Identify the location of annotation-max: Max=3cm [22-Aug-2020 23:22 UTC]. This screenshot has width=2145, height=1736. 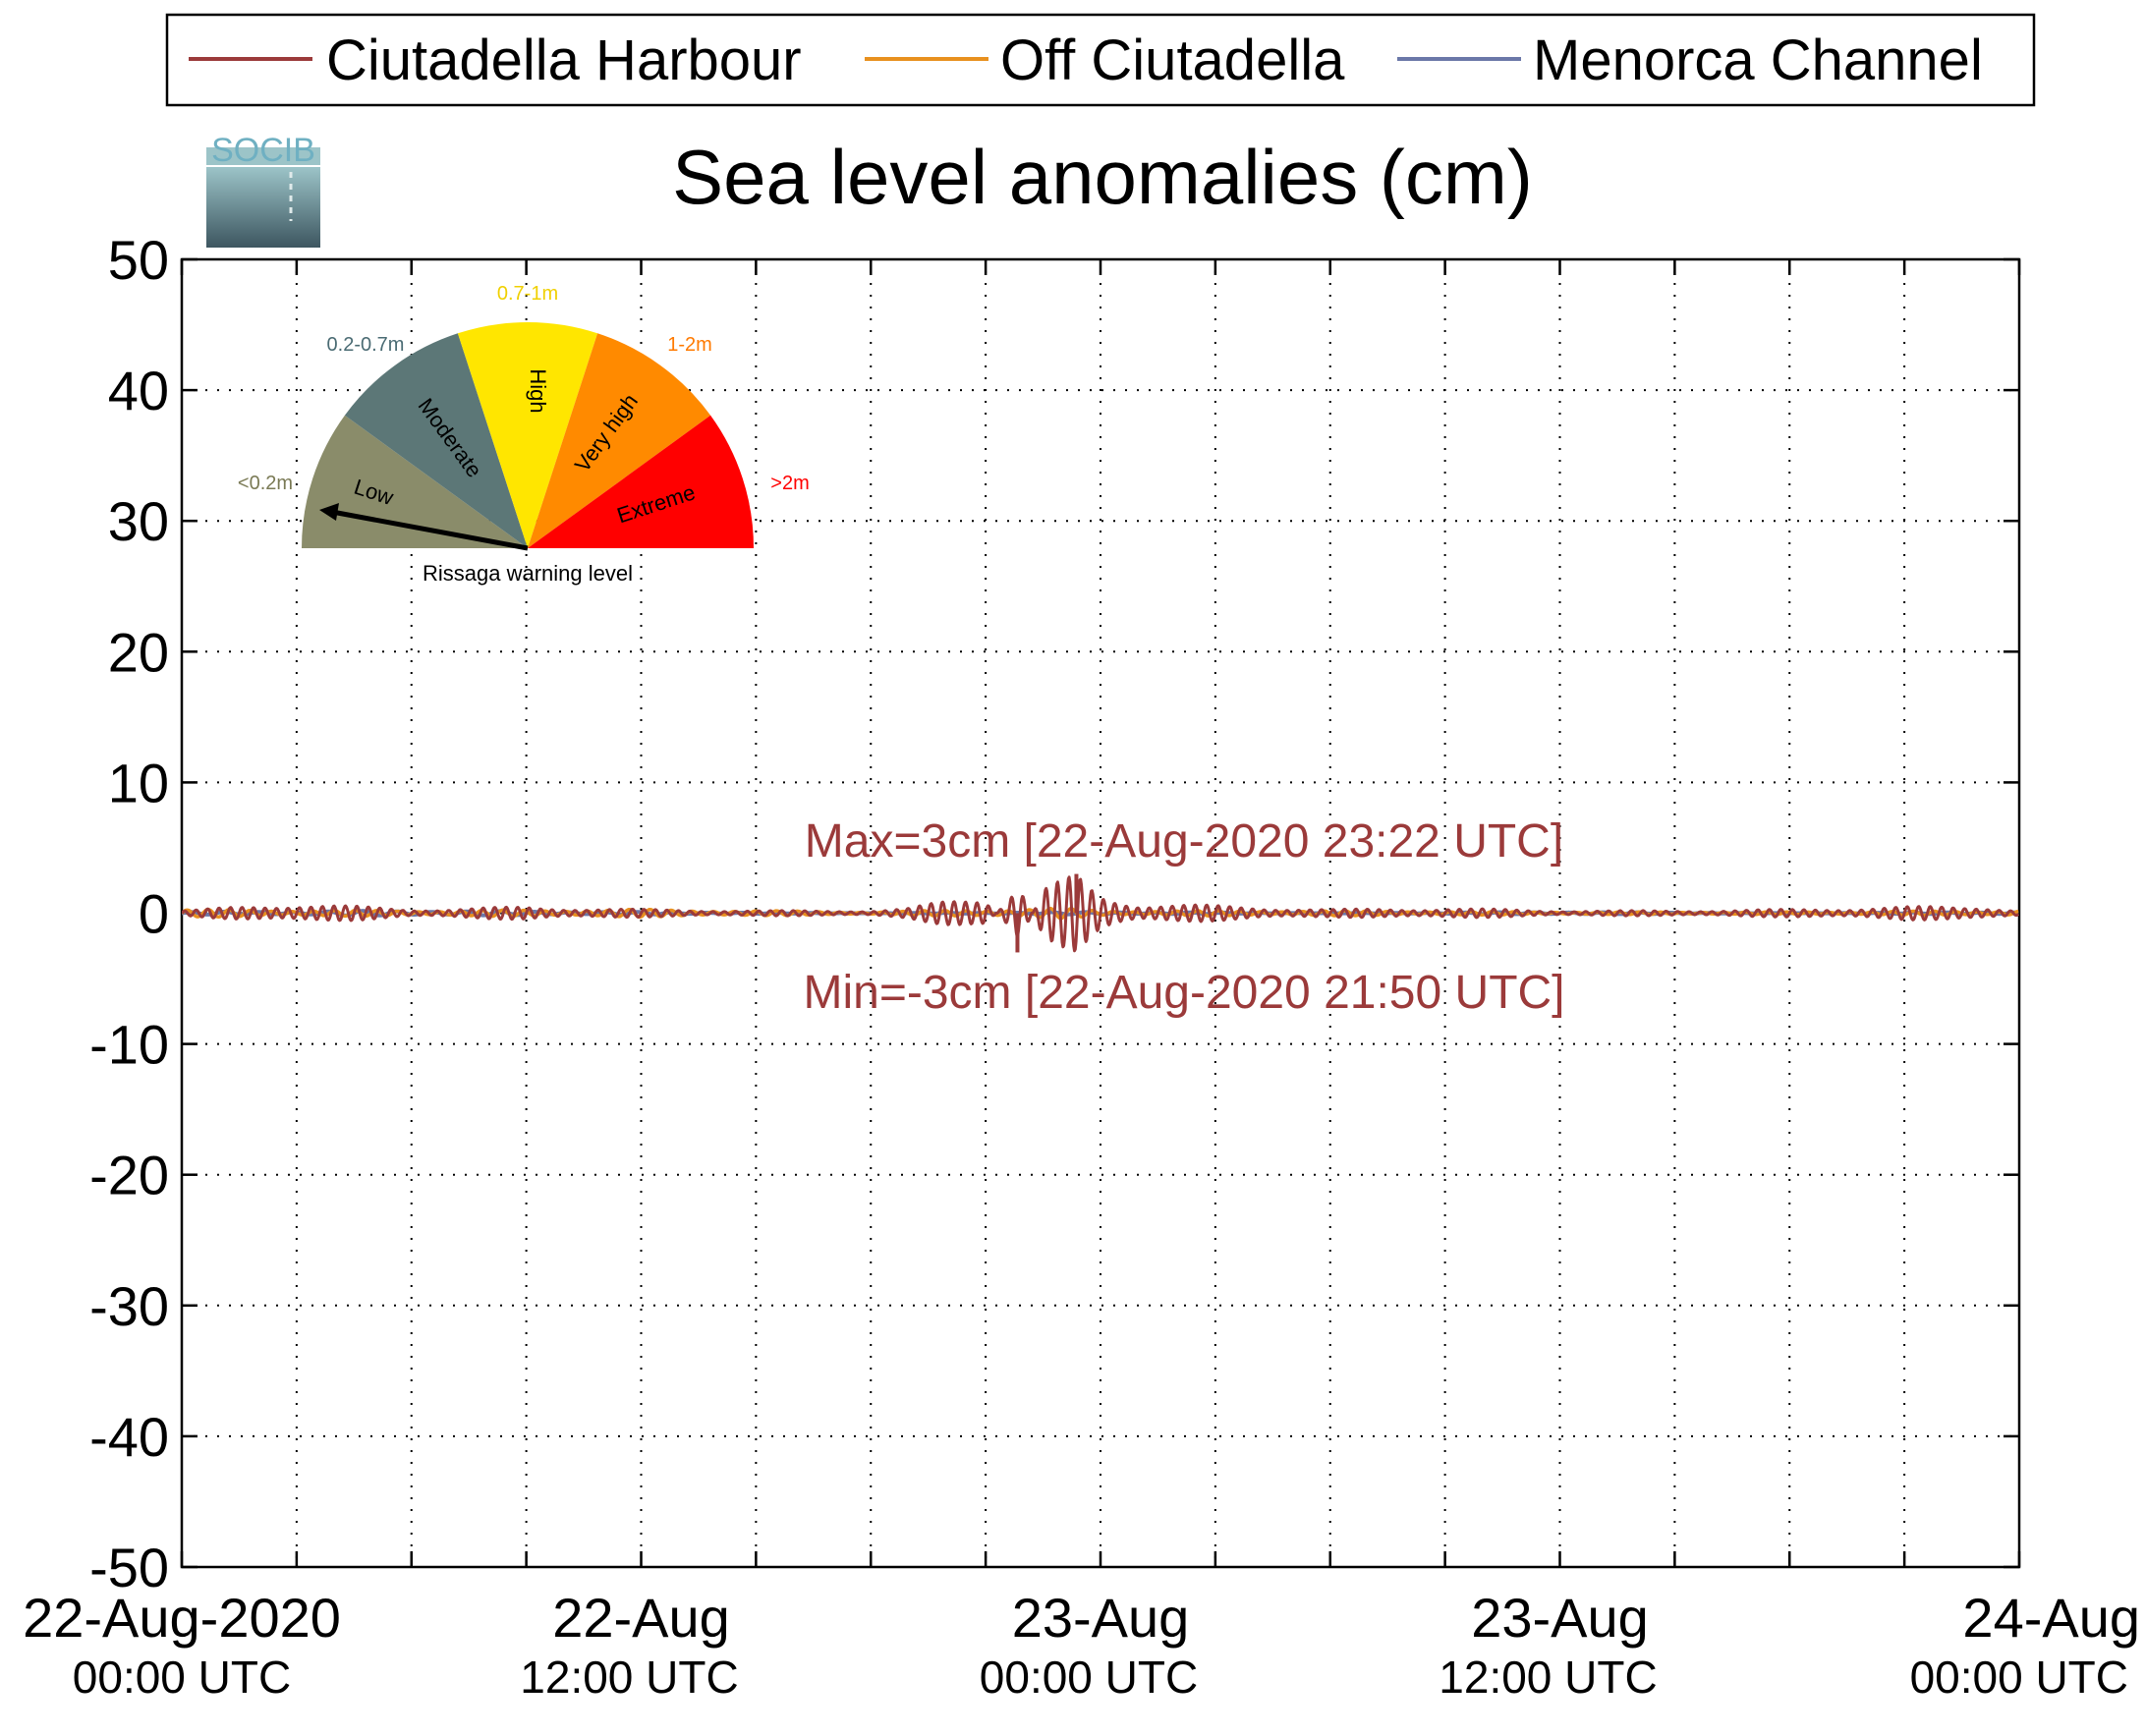
(1184, 841).